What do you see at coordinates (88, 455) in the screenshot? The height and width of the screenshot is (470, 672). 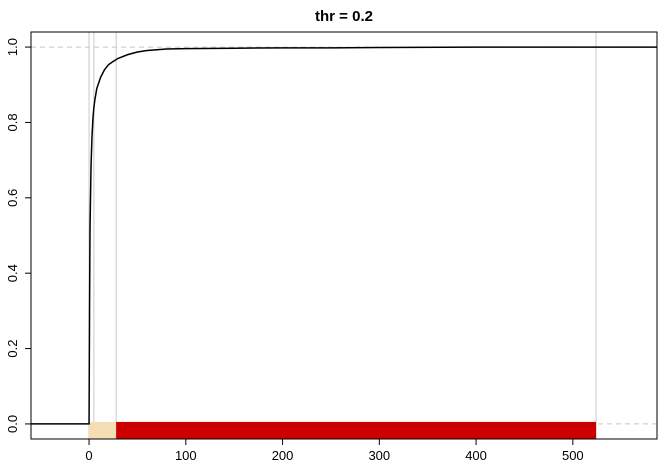 I see `x-tick-label: 0` at bounding box center [88, 455].